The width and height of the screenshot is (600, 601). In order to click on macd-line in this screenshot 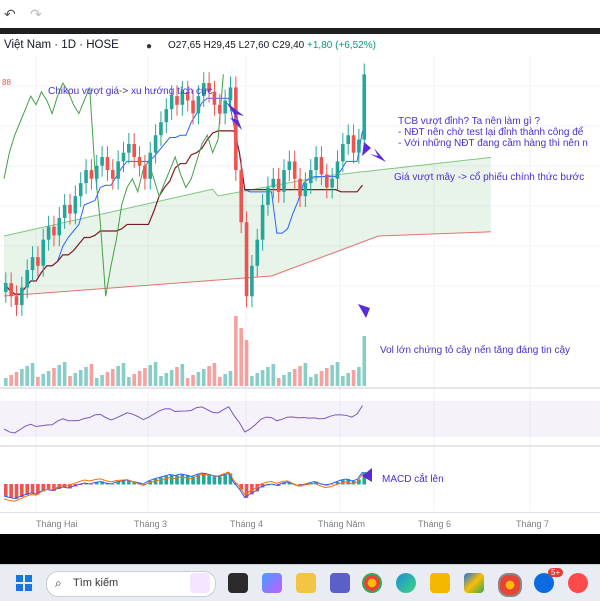, I will do `click(183, 485)`.